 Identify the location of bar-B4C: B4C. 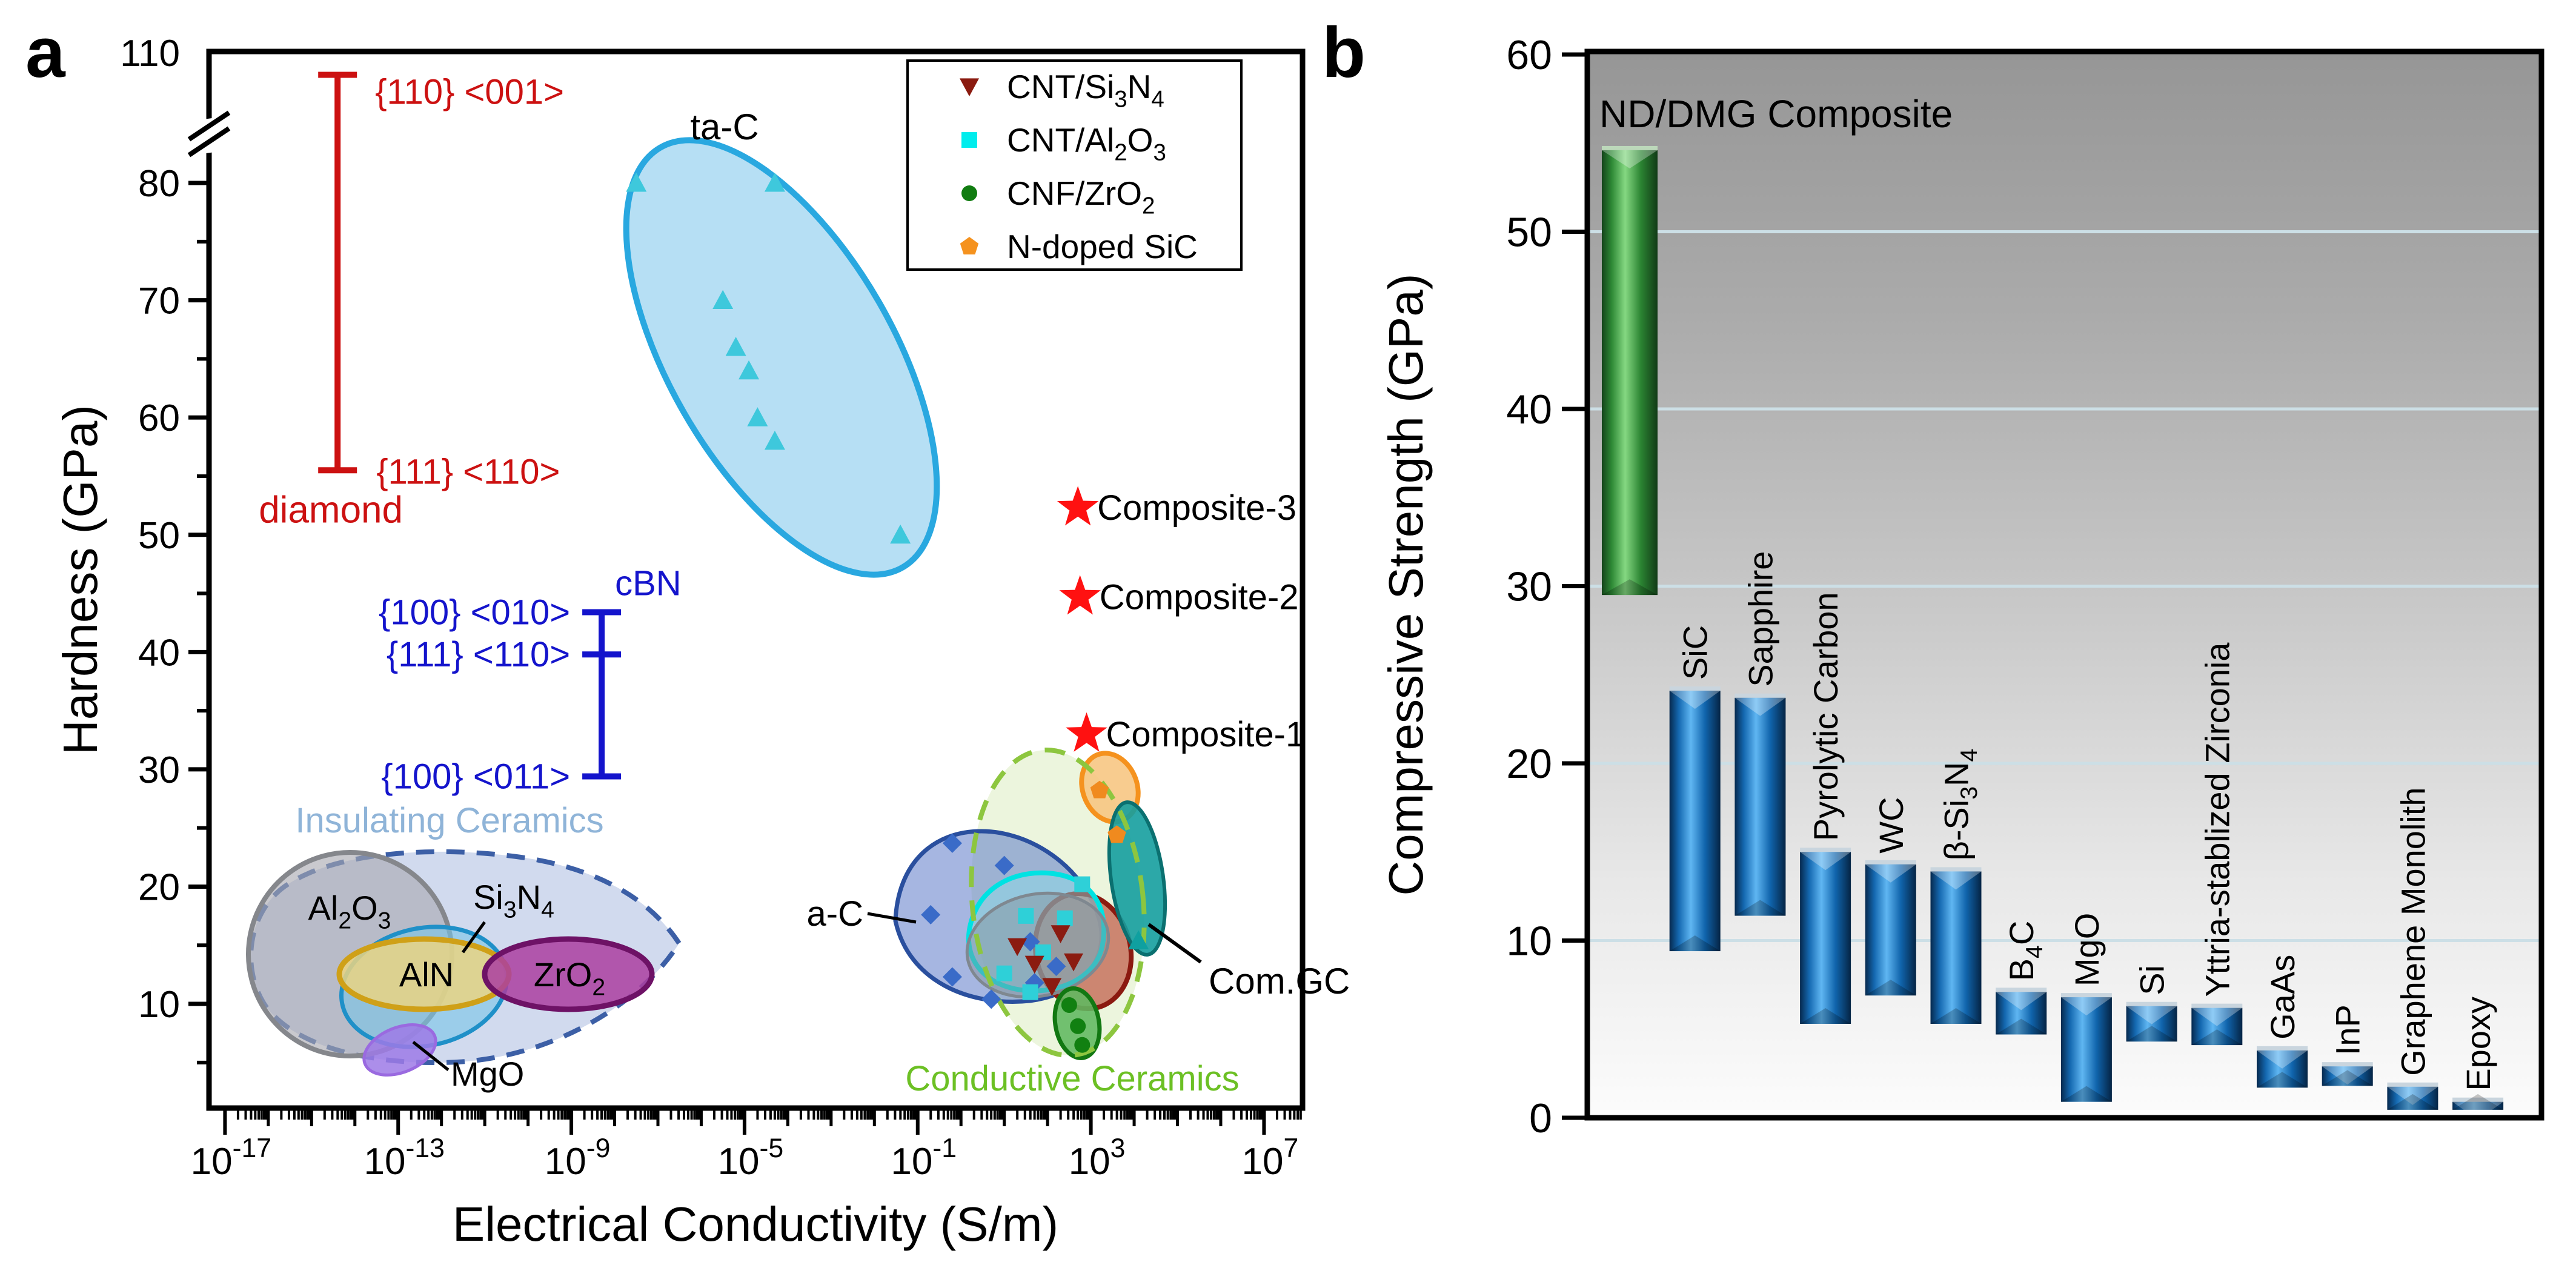
(2022, 978).